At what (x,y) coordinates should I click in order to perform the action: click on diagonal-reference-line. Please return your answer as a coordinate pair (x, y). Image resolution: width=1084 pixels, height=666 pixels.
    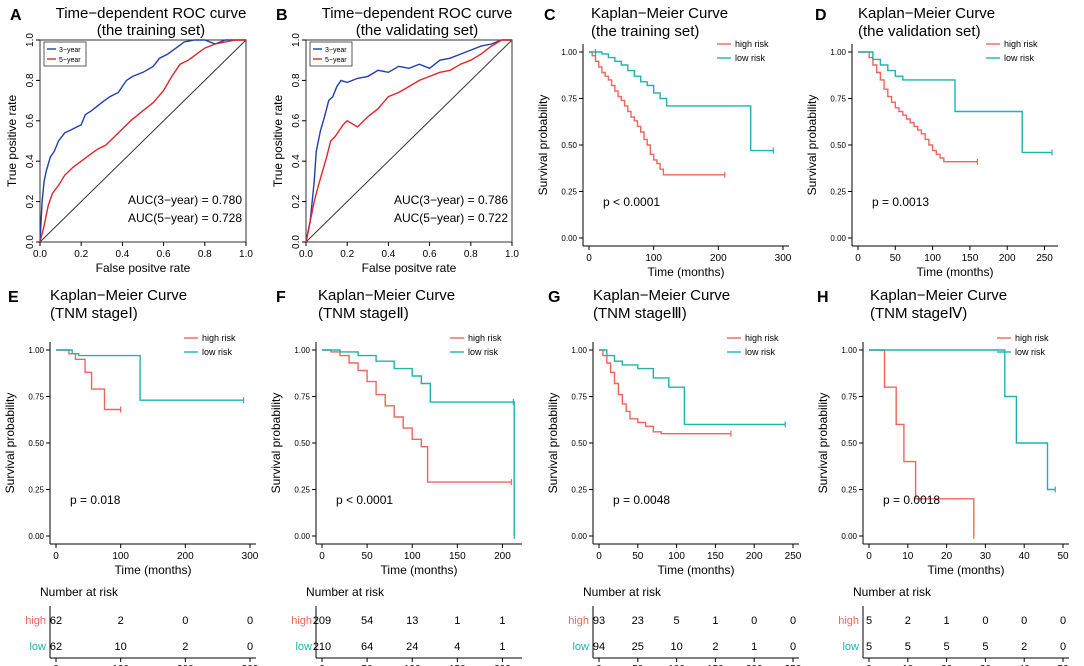
    Looking at the image, I should click on (409, 141).